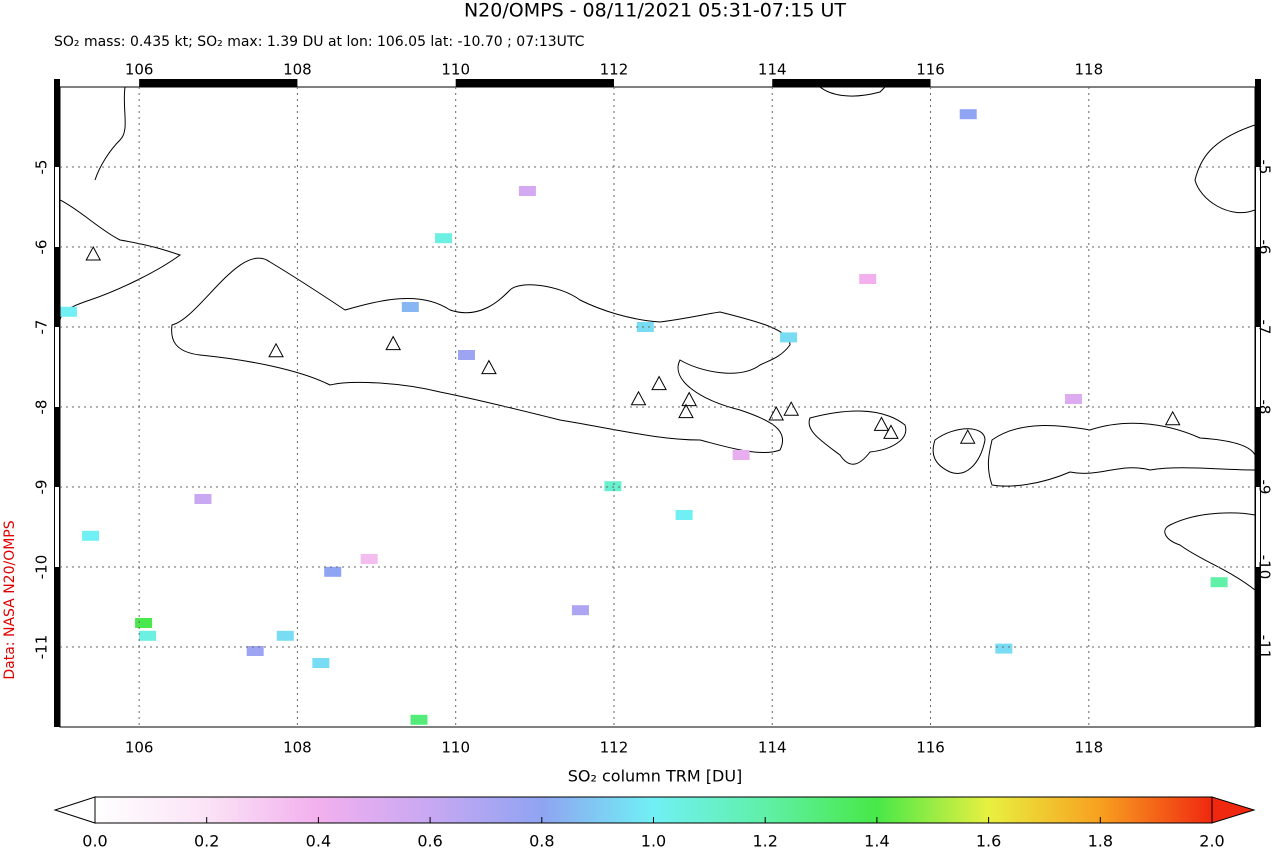 The width and height of the screenshot is (1272, 857). What do you see at coordinates (876, 841) in the screenshot?
I see `colorbar-tick-label: 1.4` at bounding box center [876, 841].